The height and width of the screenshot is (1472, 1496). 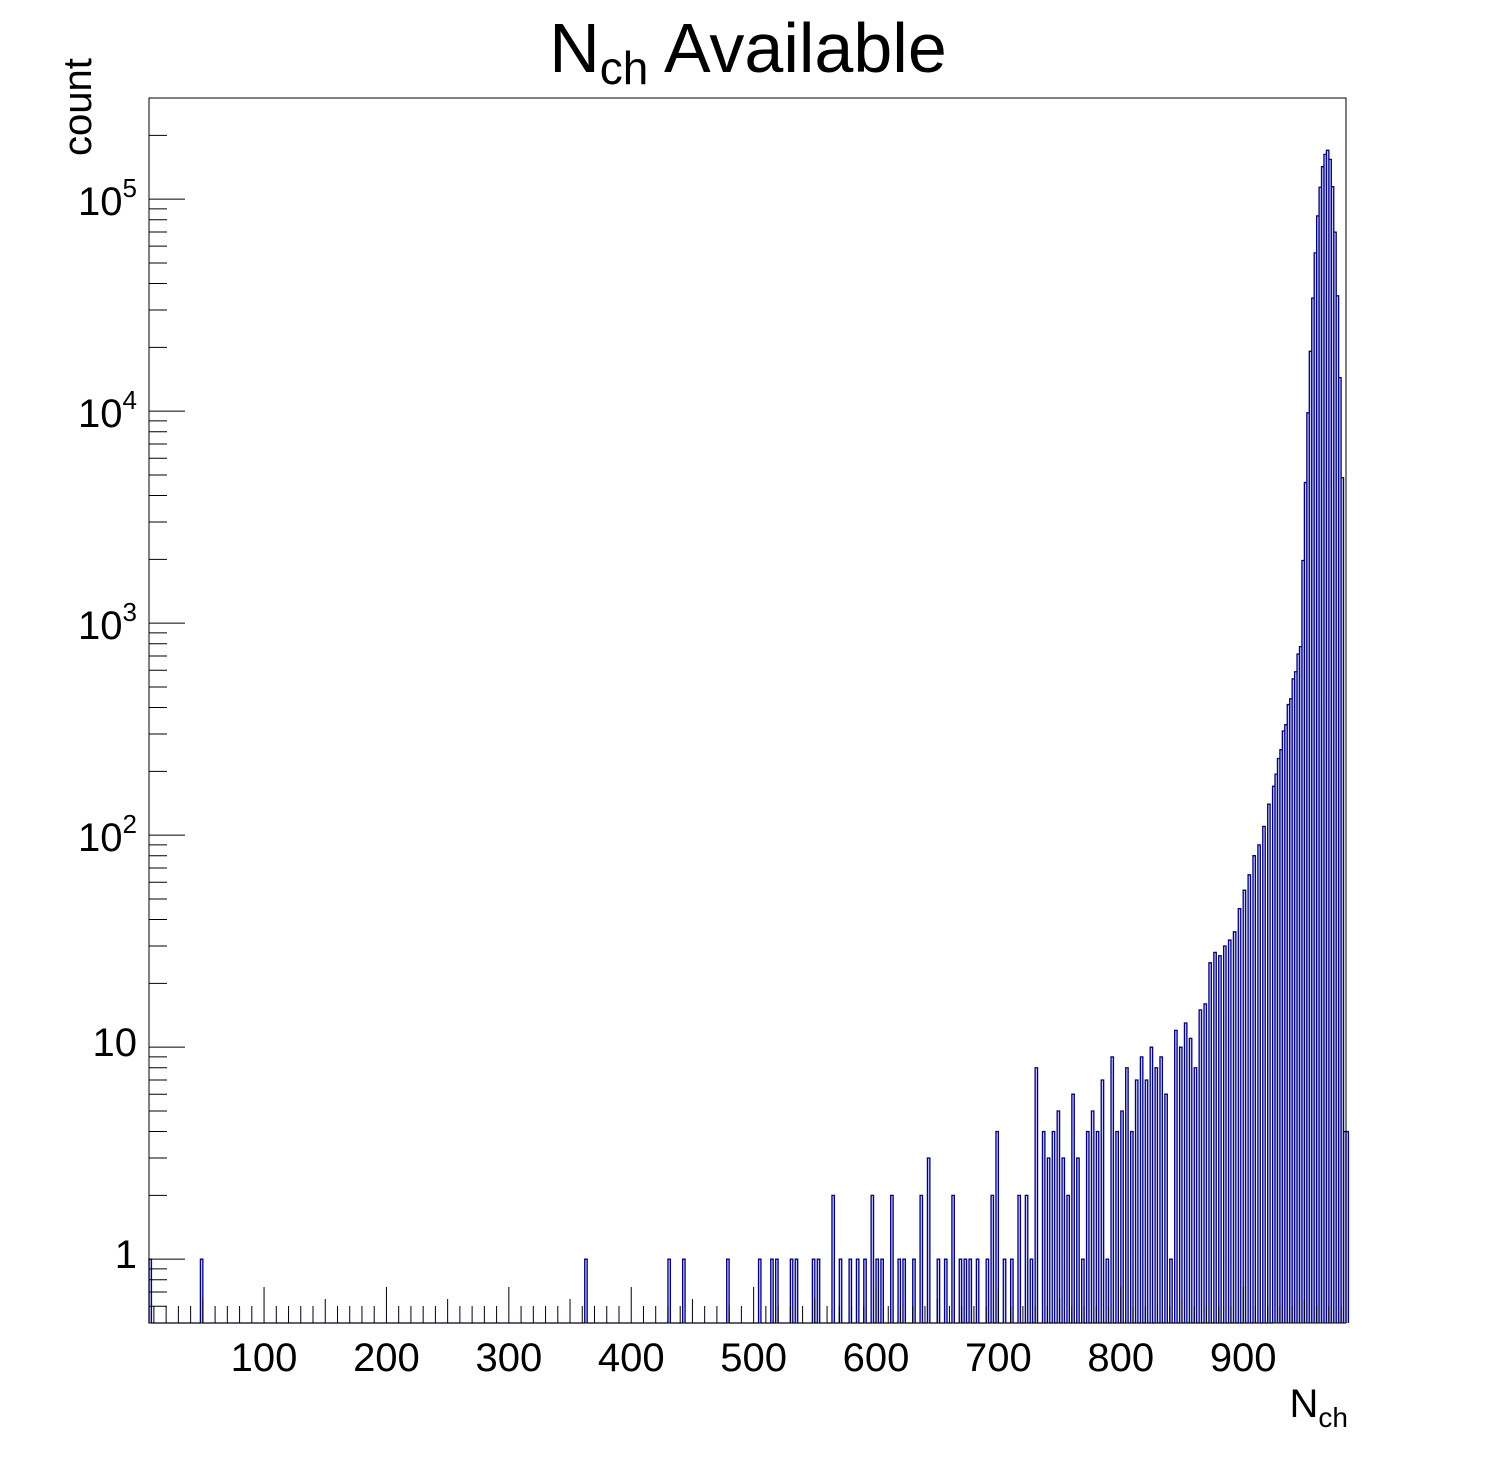 What do you see at coordinates (631, 1358) in the screenshot?
I see `x-tick-label: 400` at bounding box center [631, 1358].